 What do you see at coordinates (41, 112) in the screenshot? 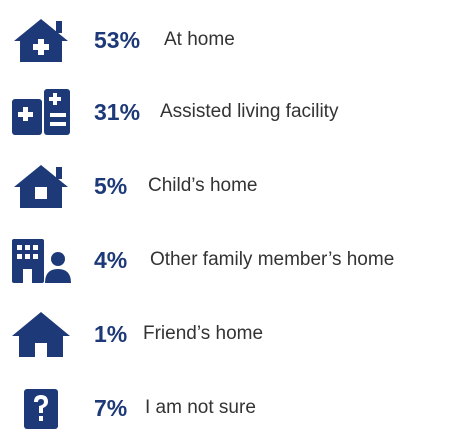
I see `facility-icon` at bounding box center [41, 112].